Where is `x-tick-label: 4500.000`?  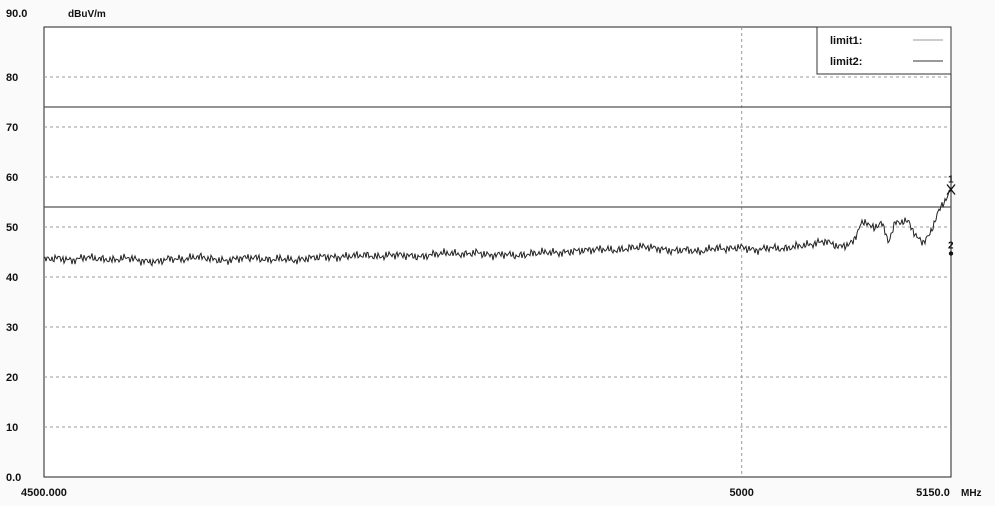
x-tick-label: 4500.000 is located at coordinates (44, 493).